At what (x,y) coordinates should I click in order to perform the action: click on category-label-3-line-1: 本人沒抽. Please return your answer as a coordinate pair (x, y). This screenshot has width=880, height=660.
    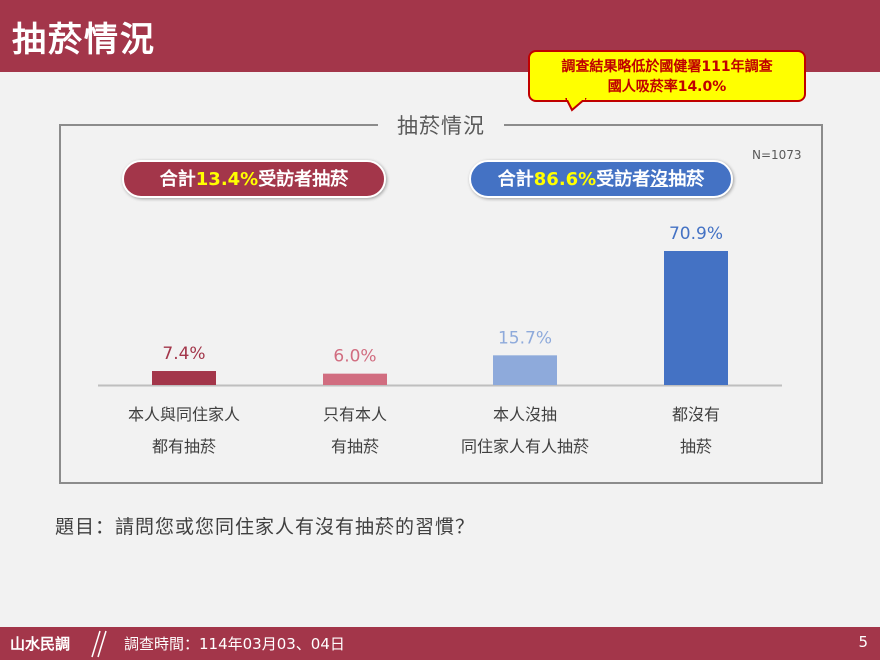
    Looking at the image, I should click on (524, 414).